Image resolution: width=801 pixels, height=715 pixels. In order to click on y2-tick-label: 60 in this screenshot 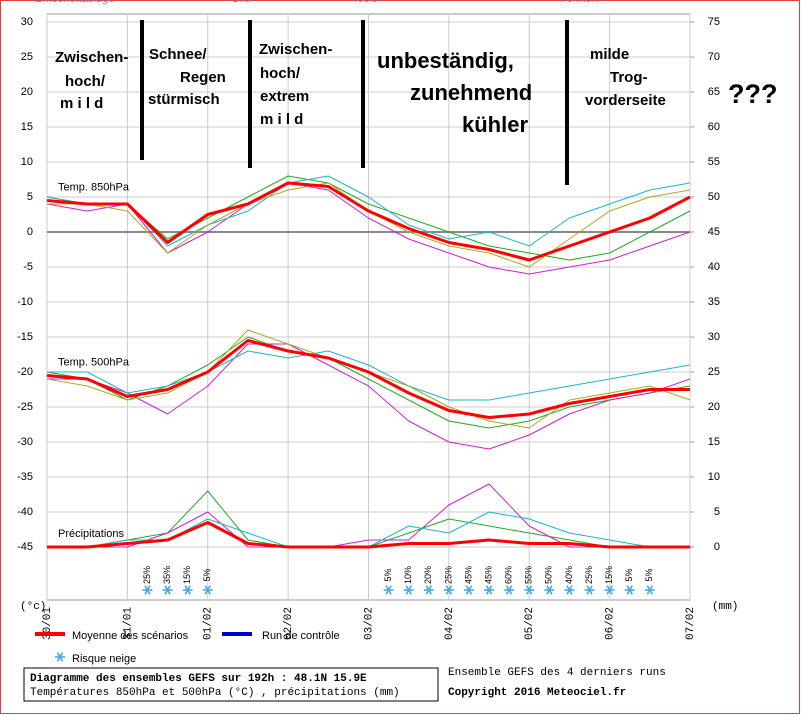, I will do `click(714, 127)`.